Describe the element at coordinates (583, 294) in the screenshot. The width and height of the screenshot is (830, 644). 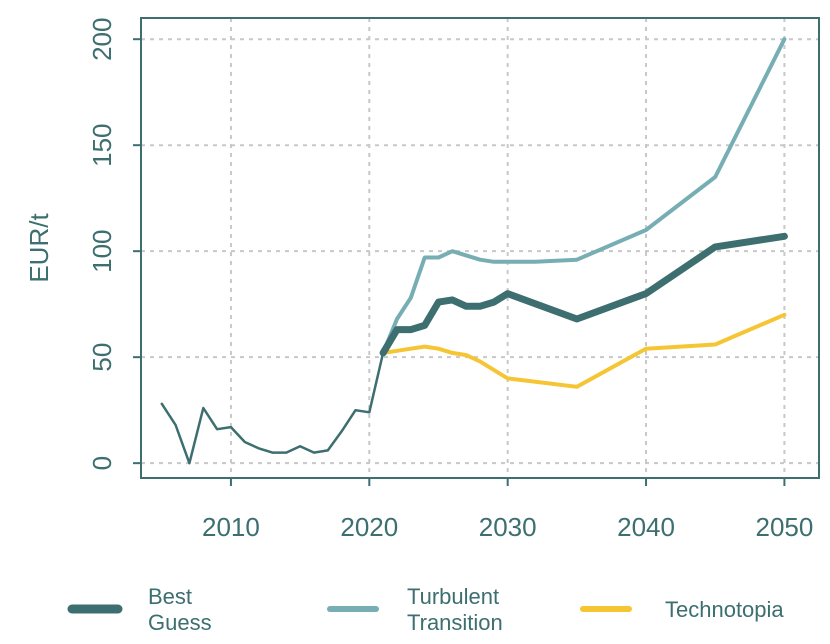
I see `best-guess-line` at that location.